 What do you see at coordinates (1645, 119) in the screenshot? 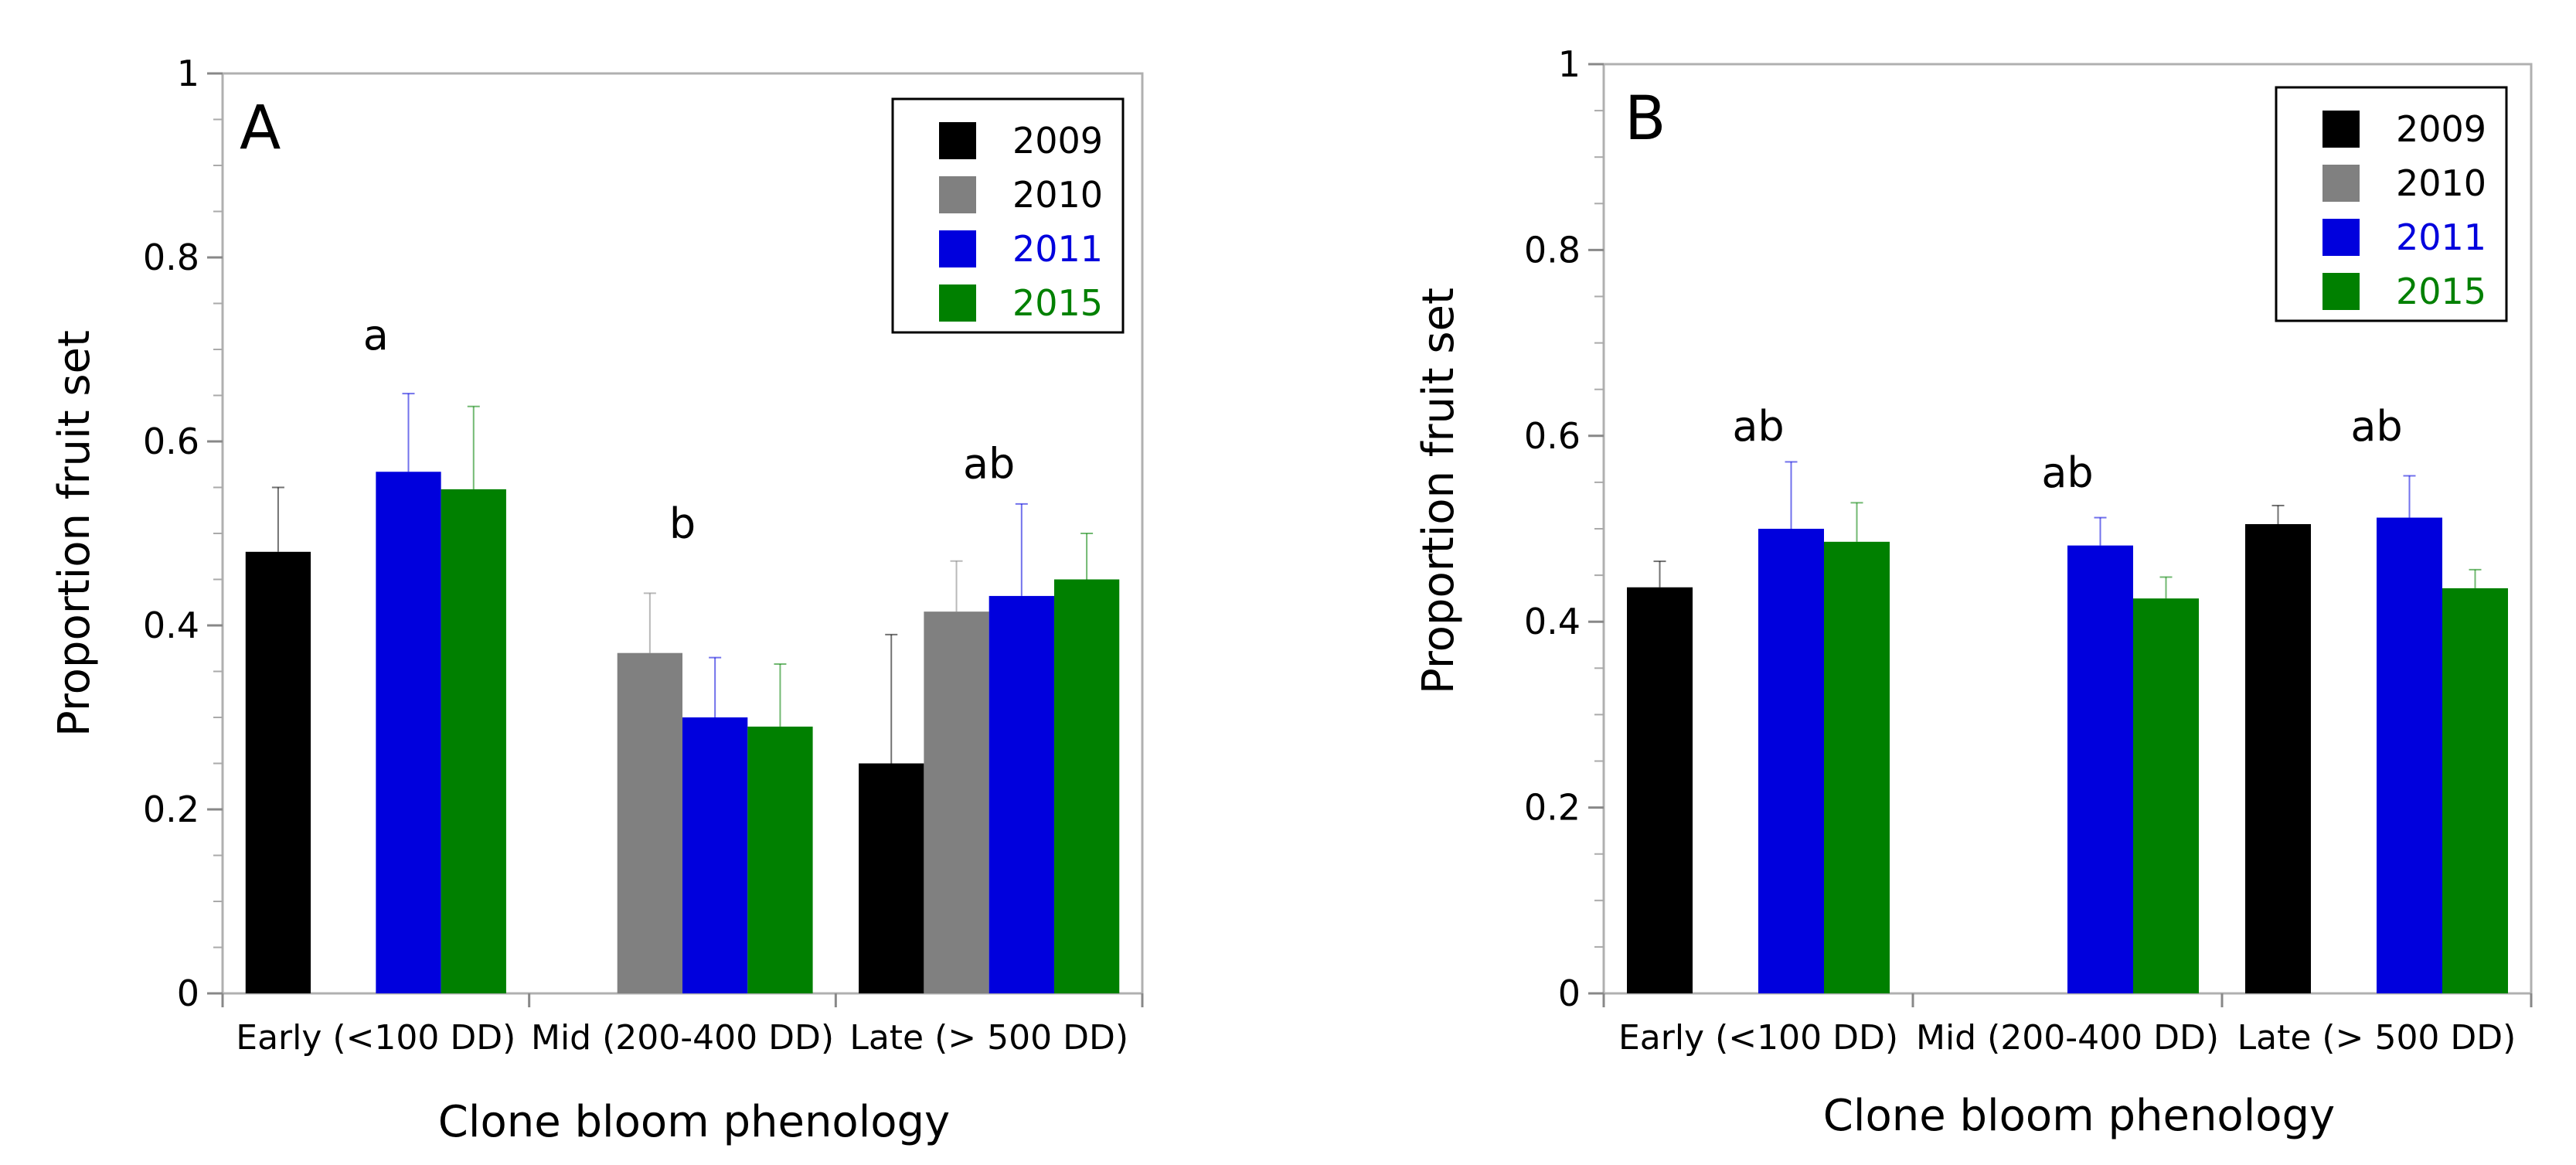
I see `panel-letter: B` at bounding box center [1645, 119].